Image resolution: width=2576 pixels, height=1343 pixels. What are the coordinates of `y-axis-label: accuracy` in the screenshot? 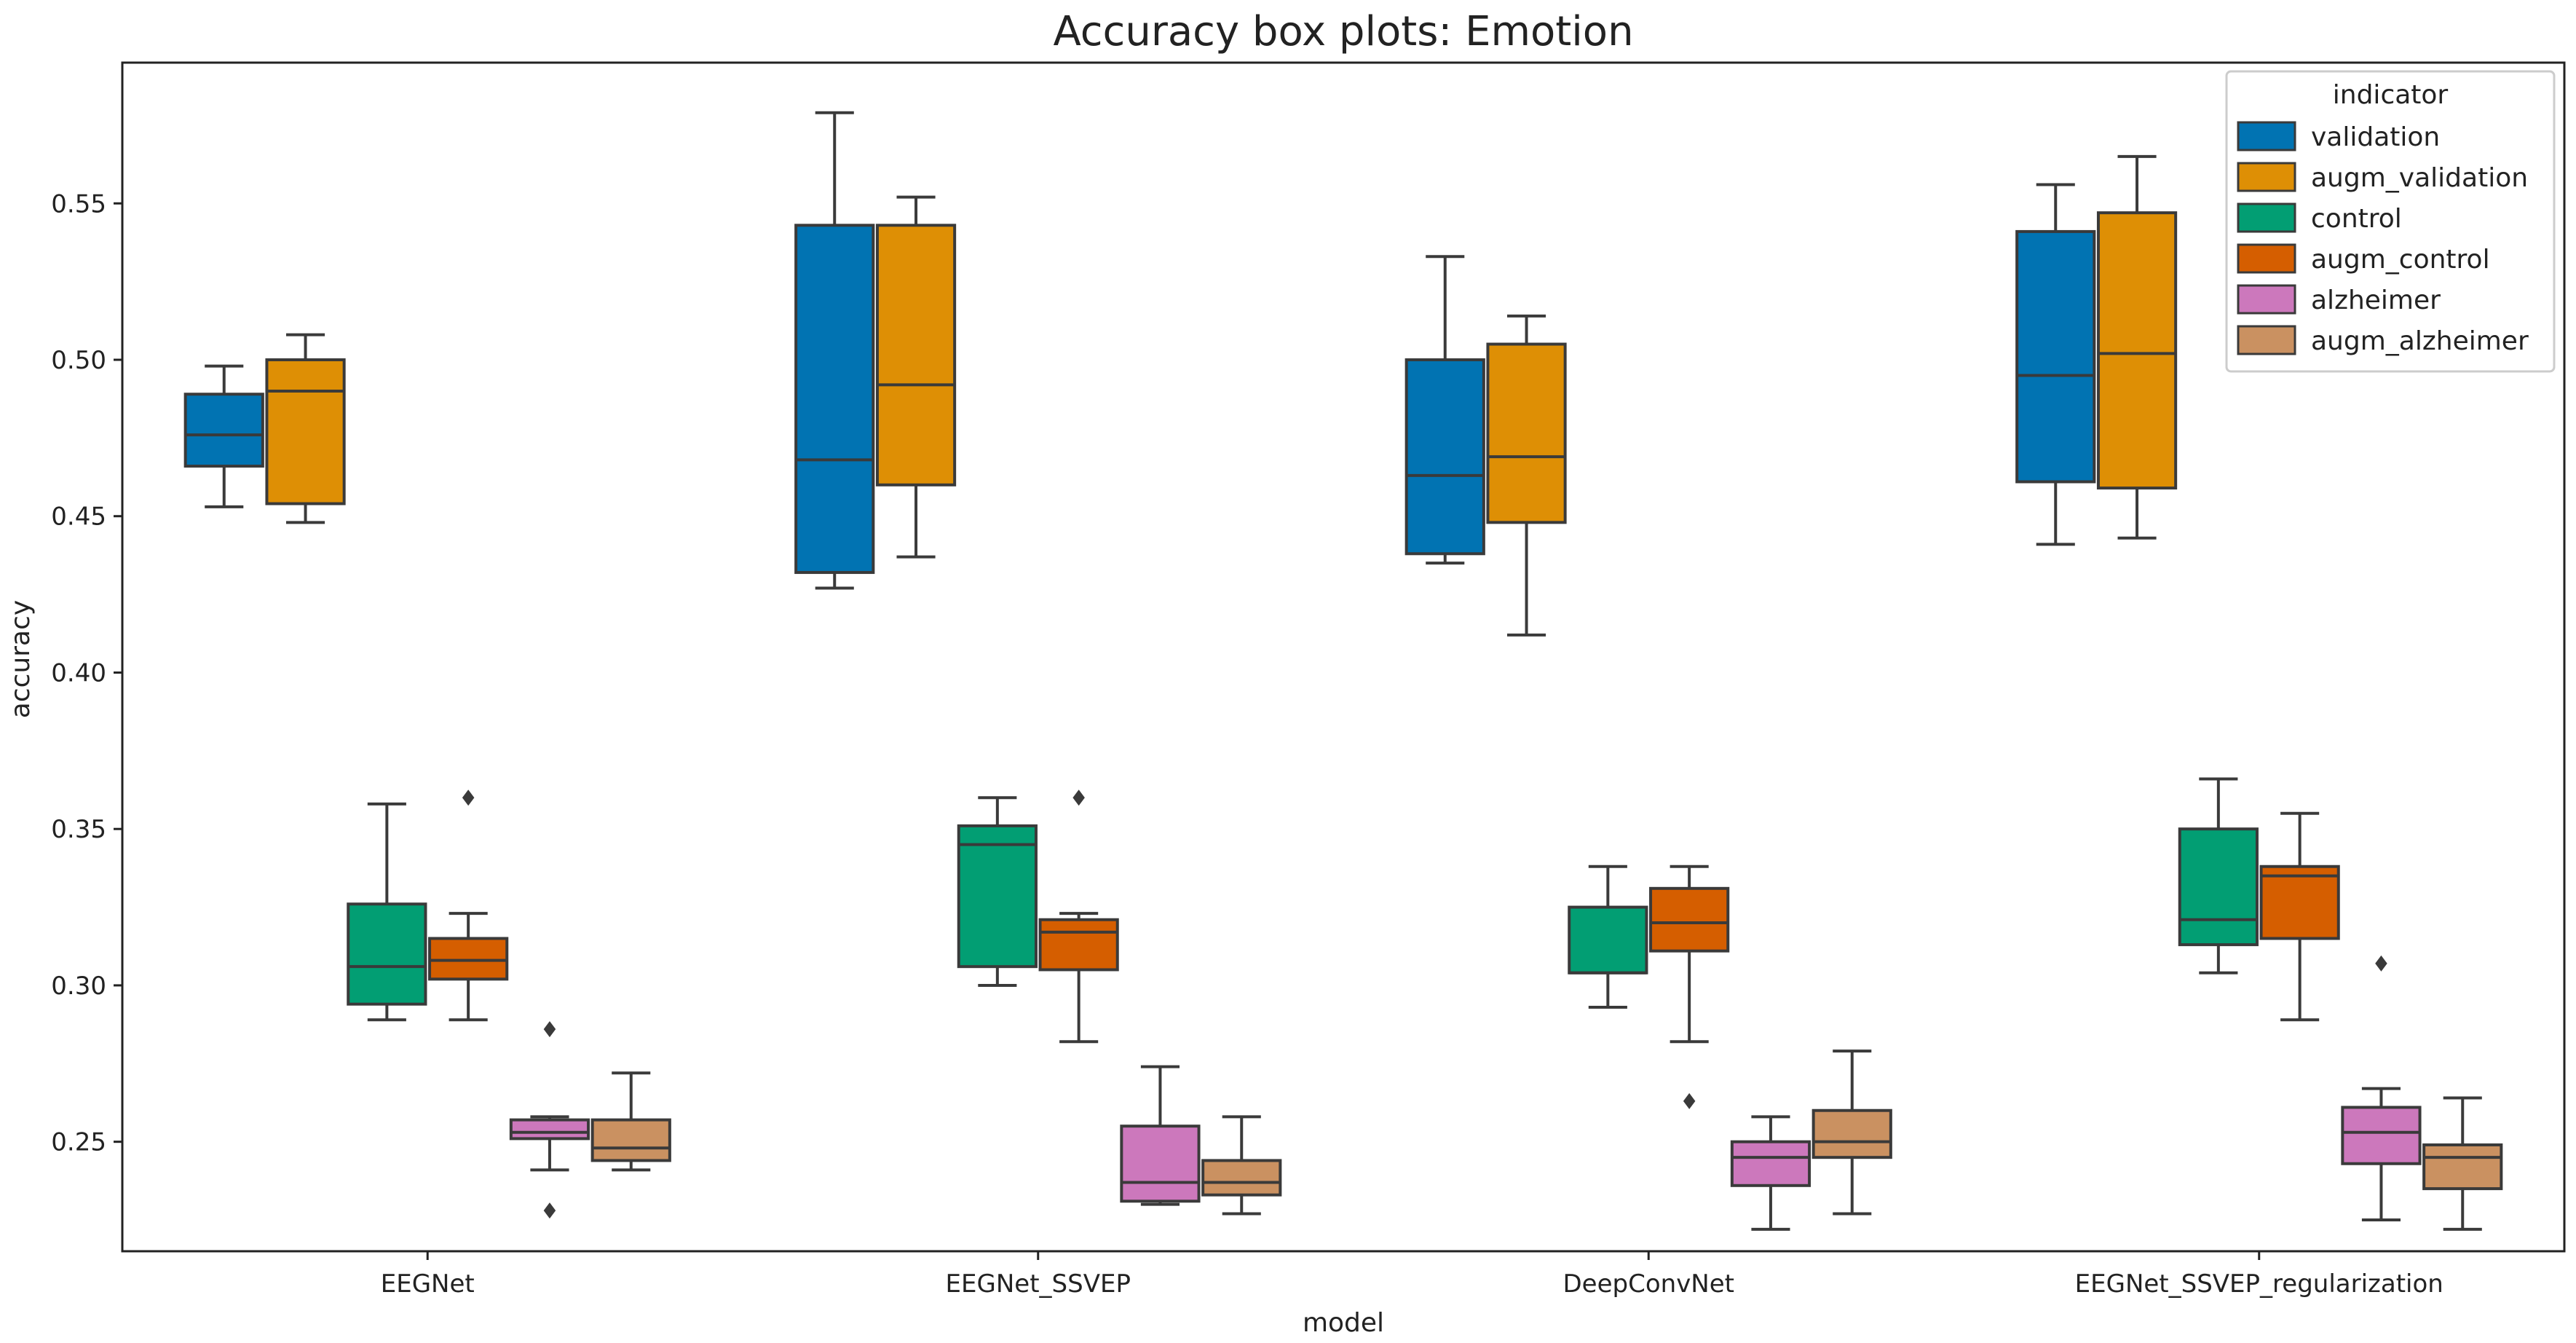 It's located at (21, 659).